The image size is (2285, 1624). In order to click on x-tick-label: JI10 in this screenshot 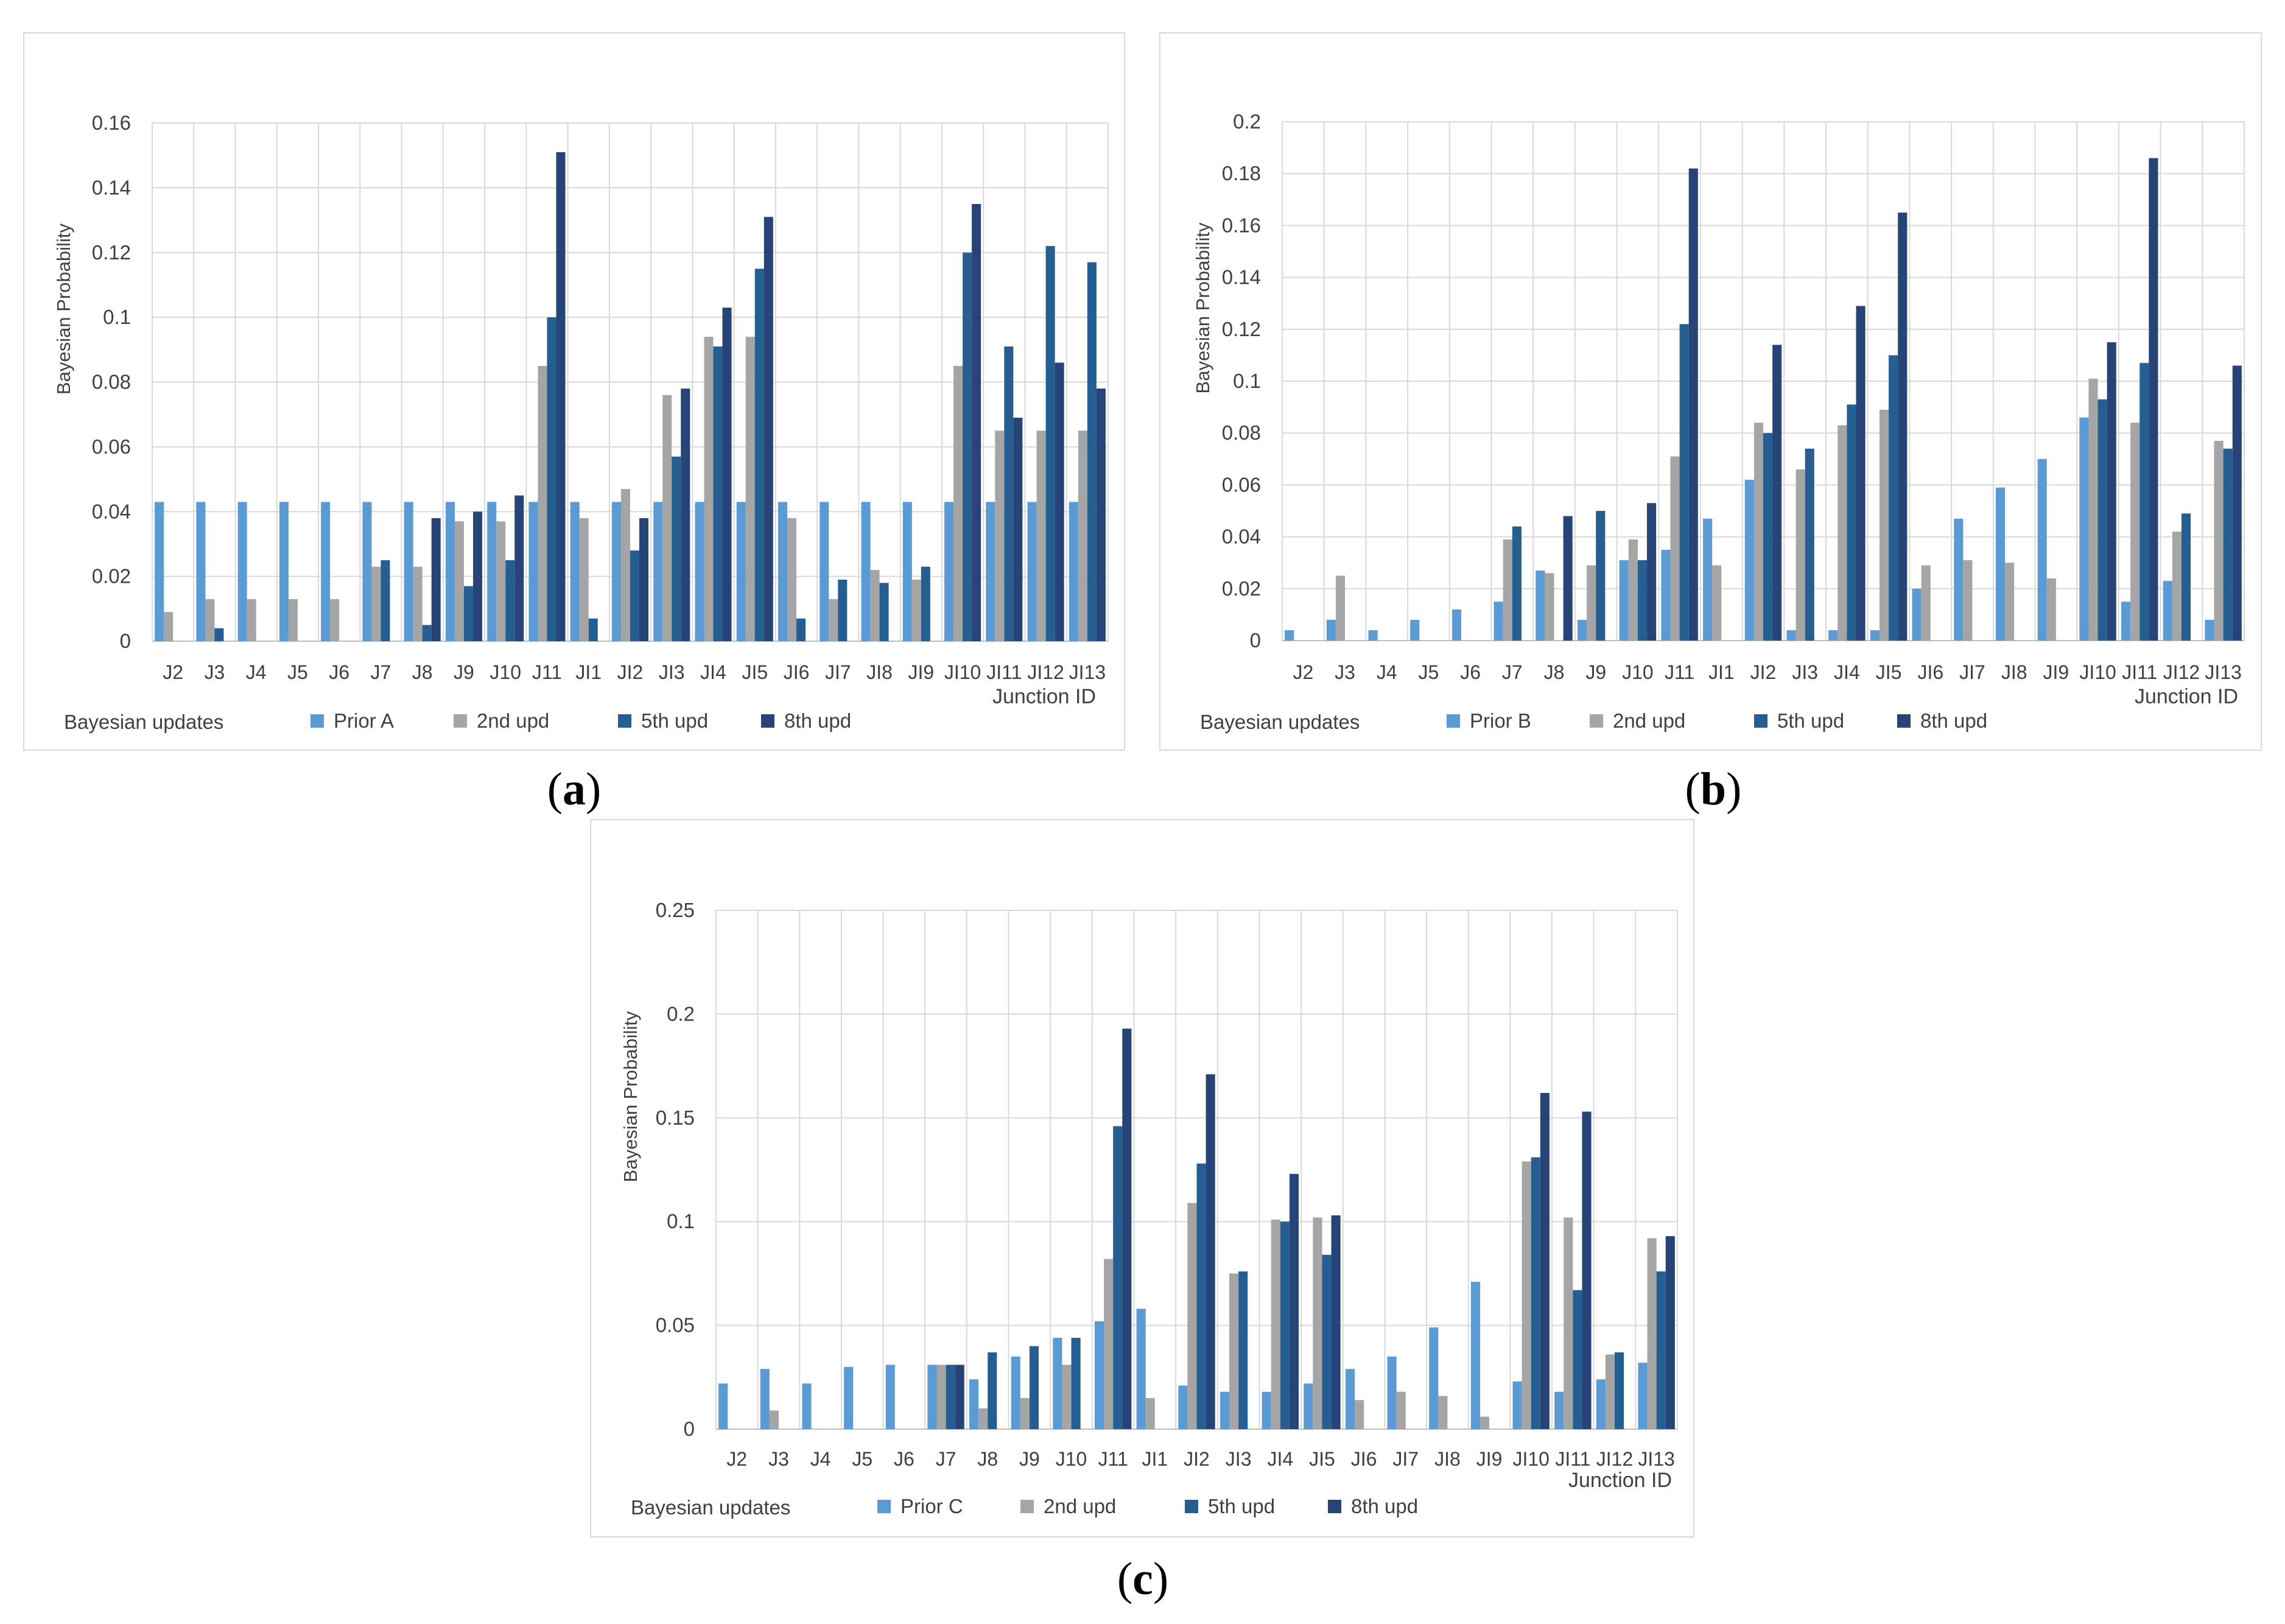, I will do `click(962, 672)`.